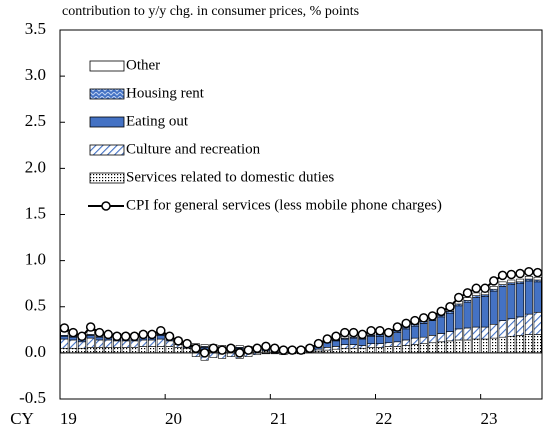 The image size is (543, 443). Describe the element at coordinates (35, 305) in the screenshot. I see `y-tick-label: 0.5` at that location.